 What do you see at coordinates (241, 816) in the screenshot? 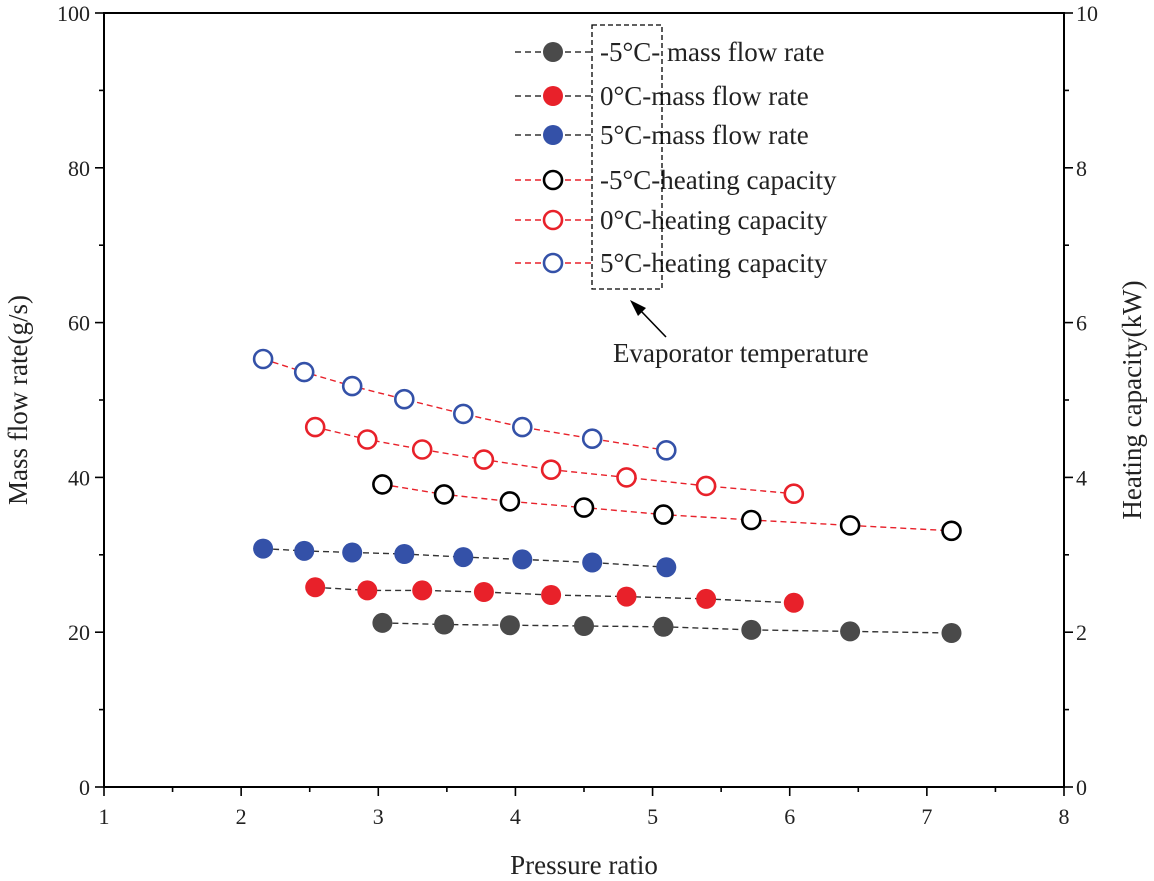
I see `x-tick-label: 2` at bounding box center [241, 816].